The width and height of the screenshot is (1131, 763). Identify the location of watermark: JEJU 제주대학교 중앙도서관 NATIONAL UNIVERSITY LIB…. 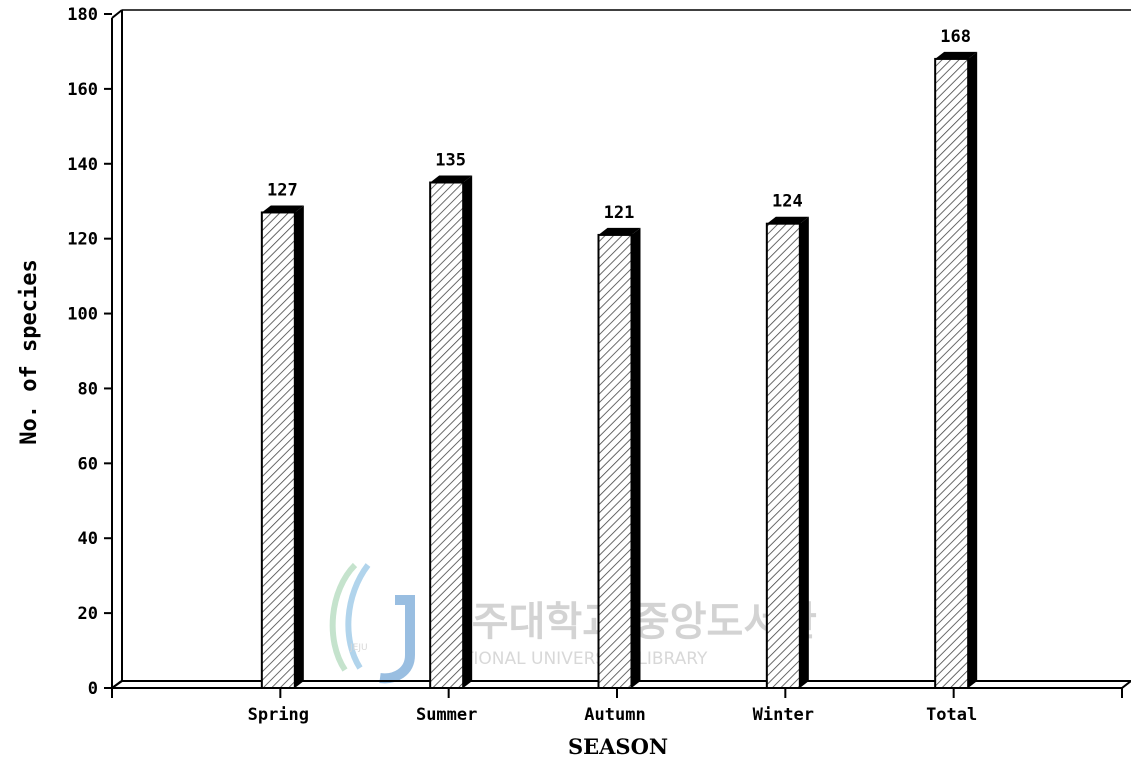
(573, 623).